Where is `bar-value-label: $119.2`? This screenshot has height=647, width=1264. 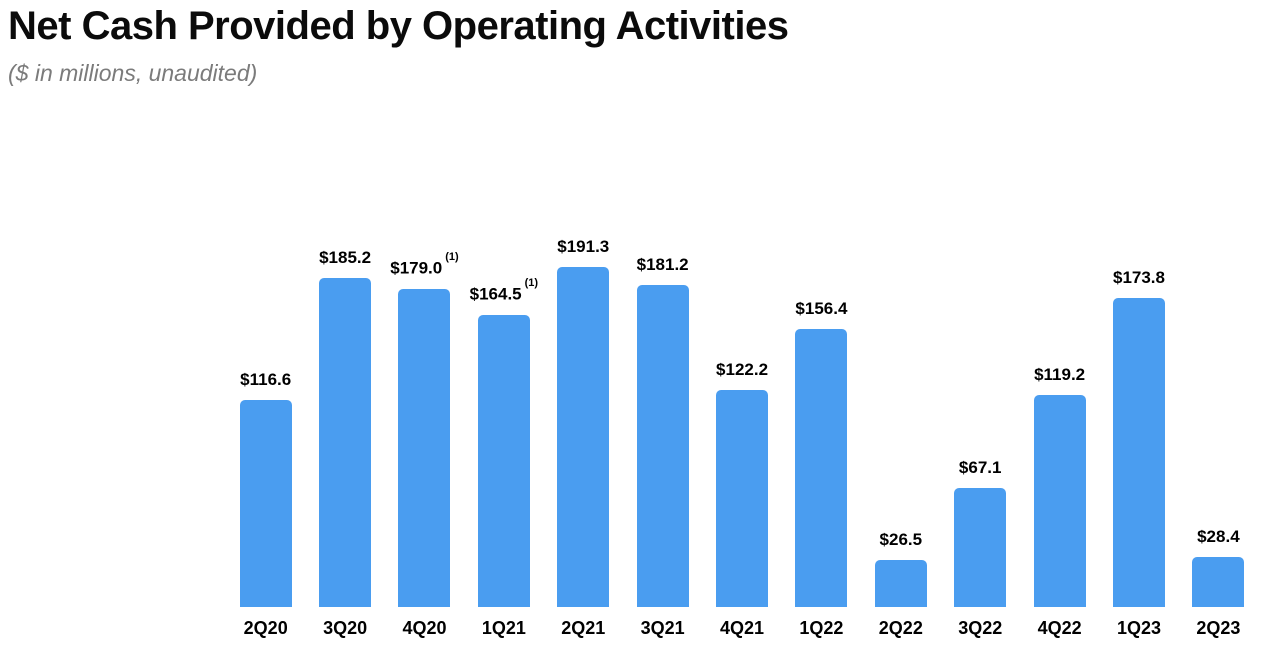 bar-value-label: $119.2 is located at coordinates (1059, 374).